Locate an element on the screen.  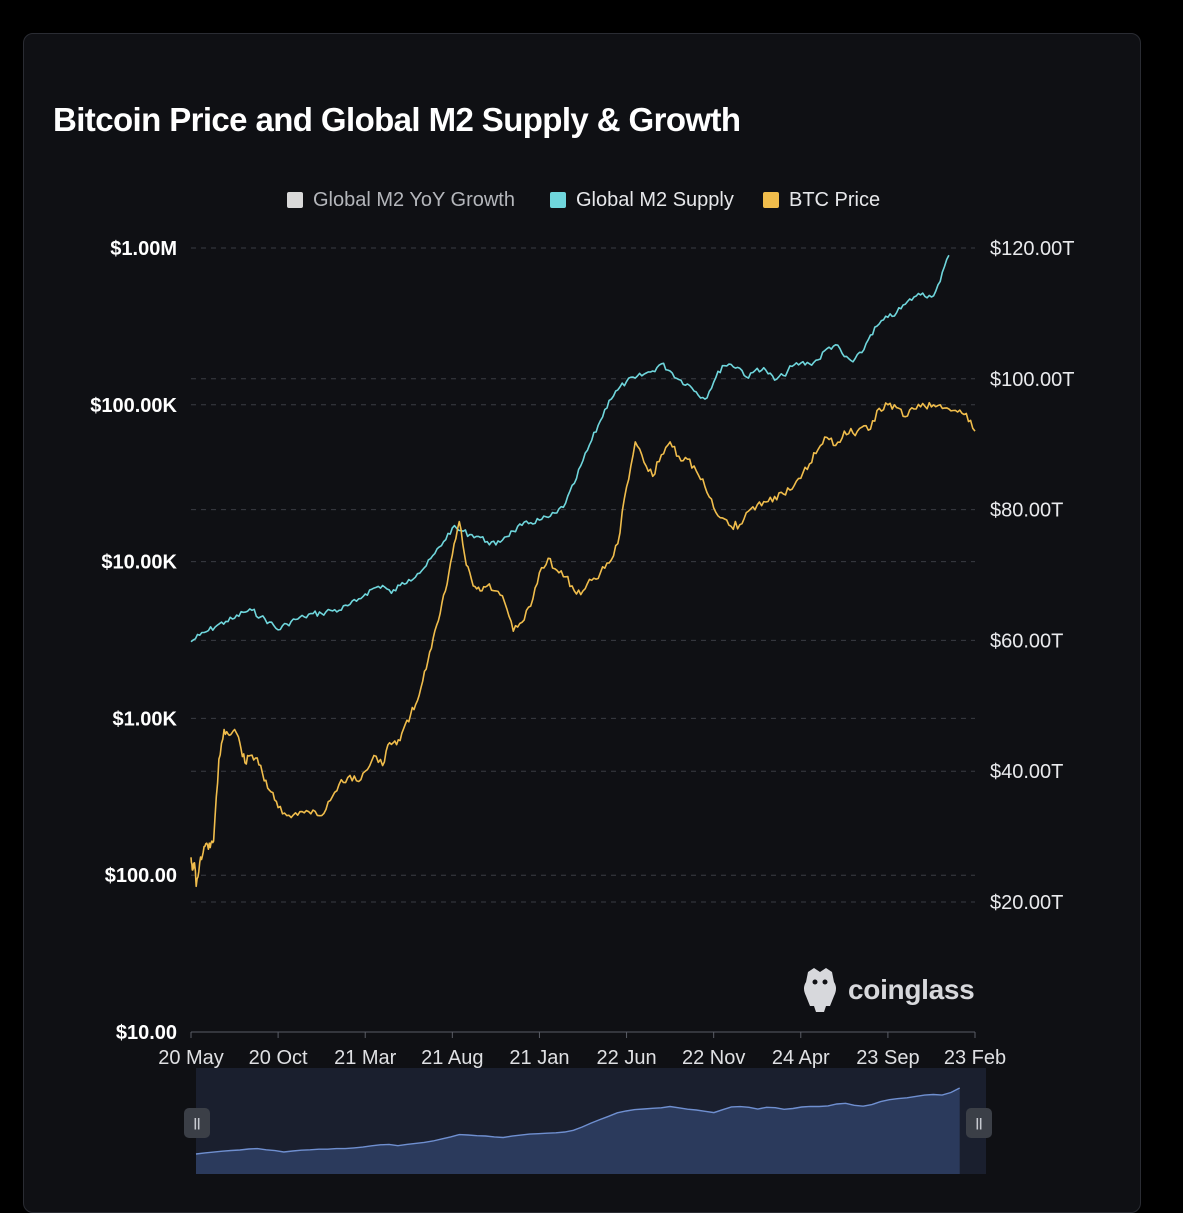
legend-item-m2-yoy-growth: Global M2 YoY Growth is located at coordinates (401, 200).